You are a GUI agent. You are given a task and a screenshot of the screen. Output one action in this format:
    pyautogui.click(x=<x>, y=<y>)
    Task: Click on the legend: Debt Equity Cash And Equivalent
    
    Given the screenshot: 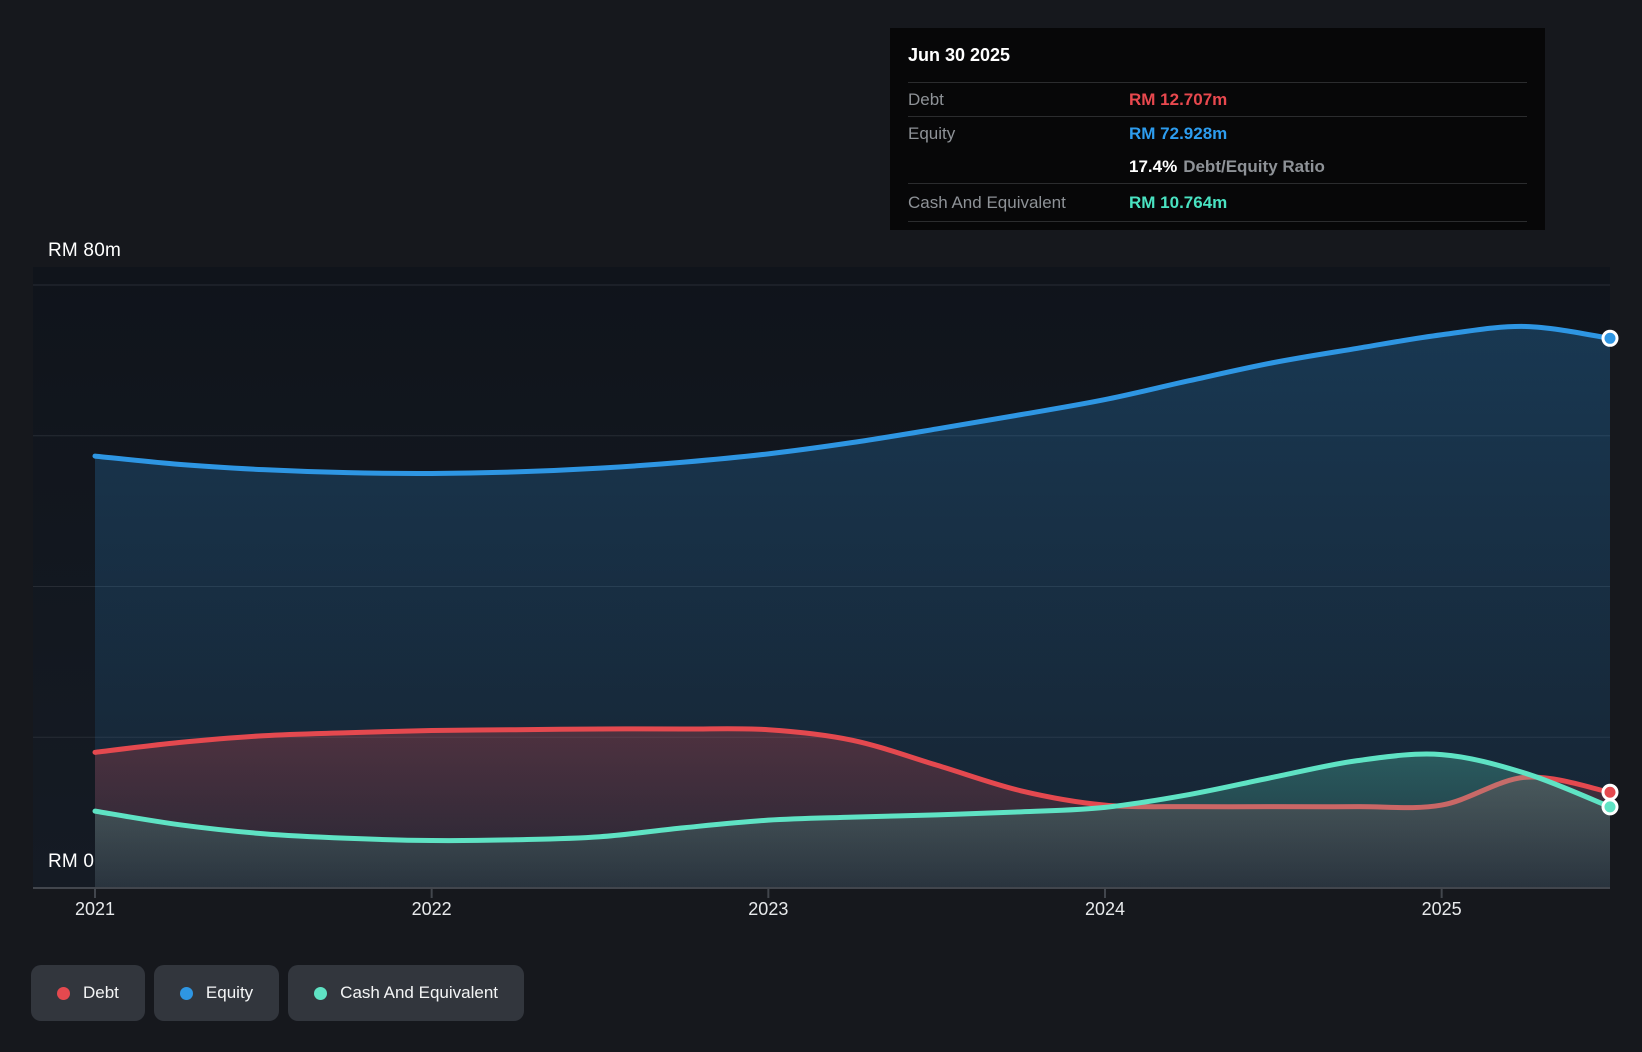 What is the action you would take?
    pyautogui.click(x=278, y=993)
    